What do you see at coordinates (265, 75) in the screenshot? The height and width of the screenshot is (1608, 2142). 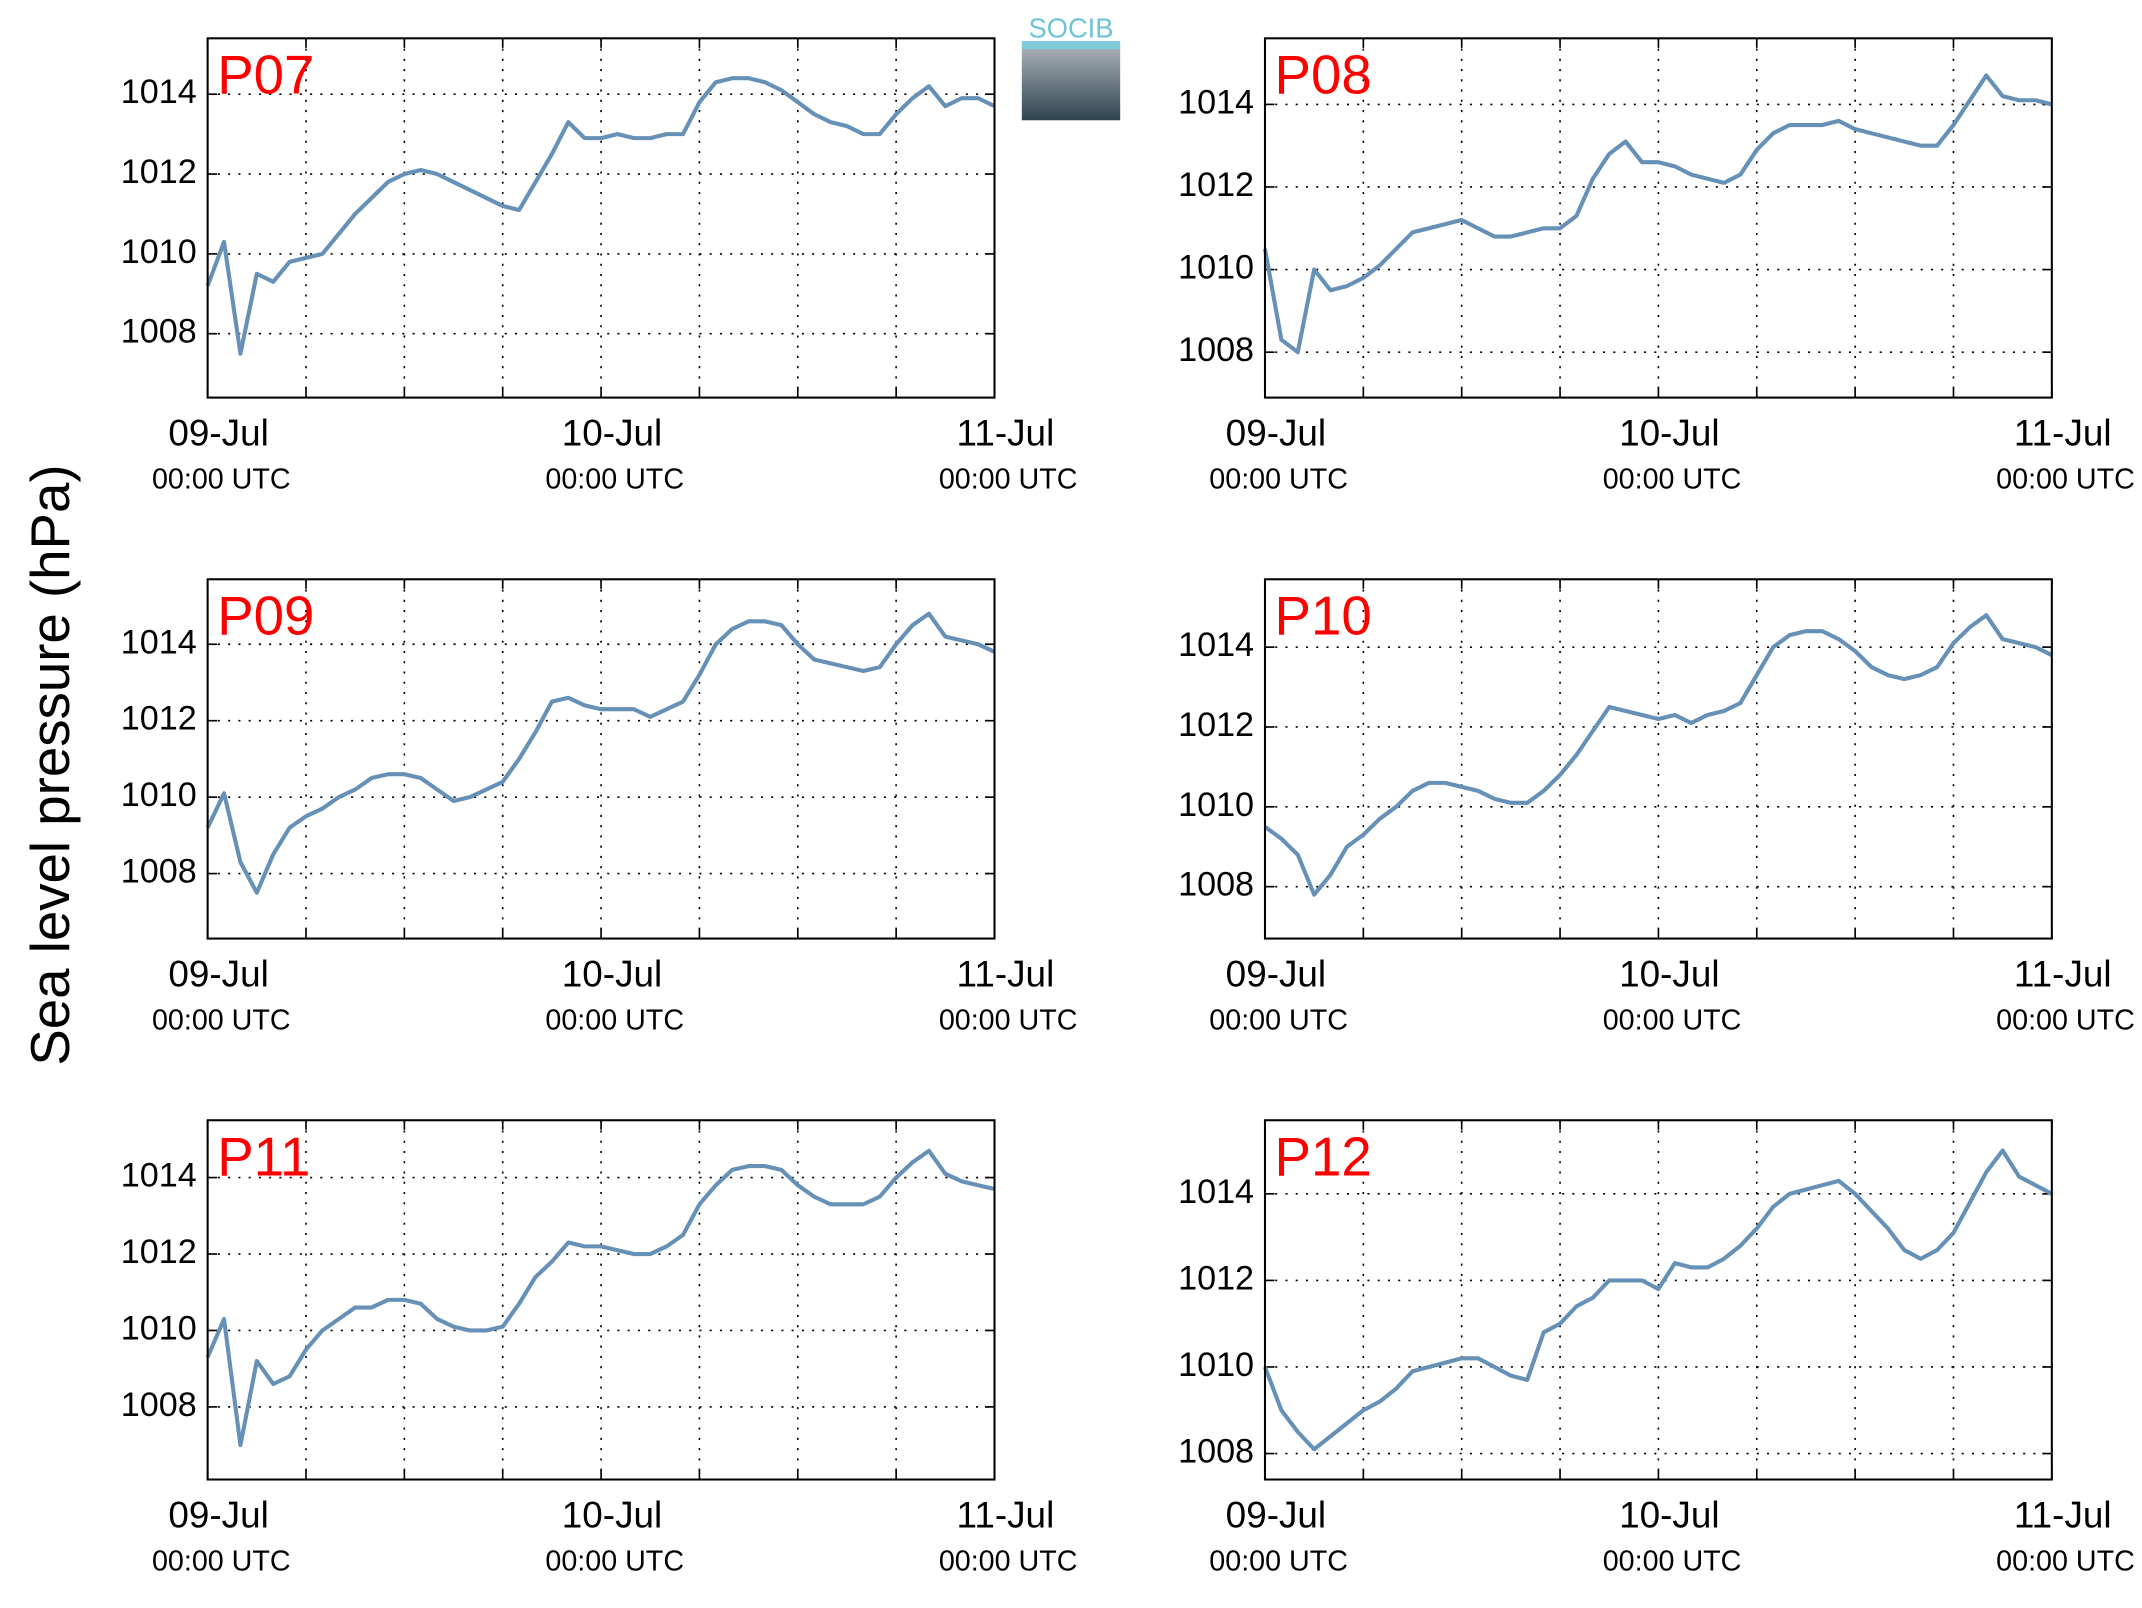 I see `panel-title: P07` at bounding box center [265, 75].